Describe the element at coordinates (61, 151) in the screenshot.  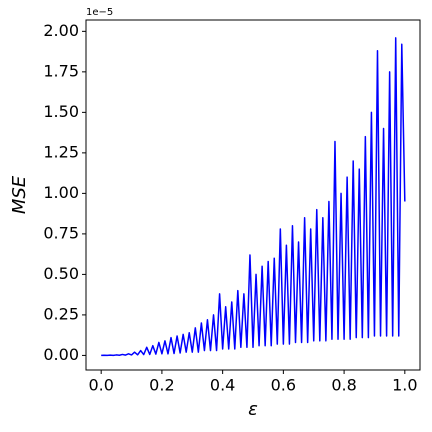
I see `y-tick-label: 1.25` at that location.